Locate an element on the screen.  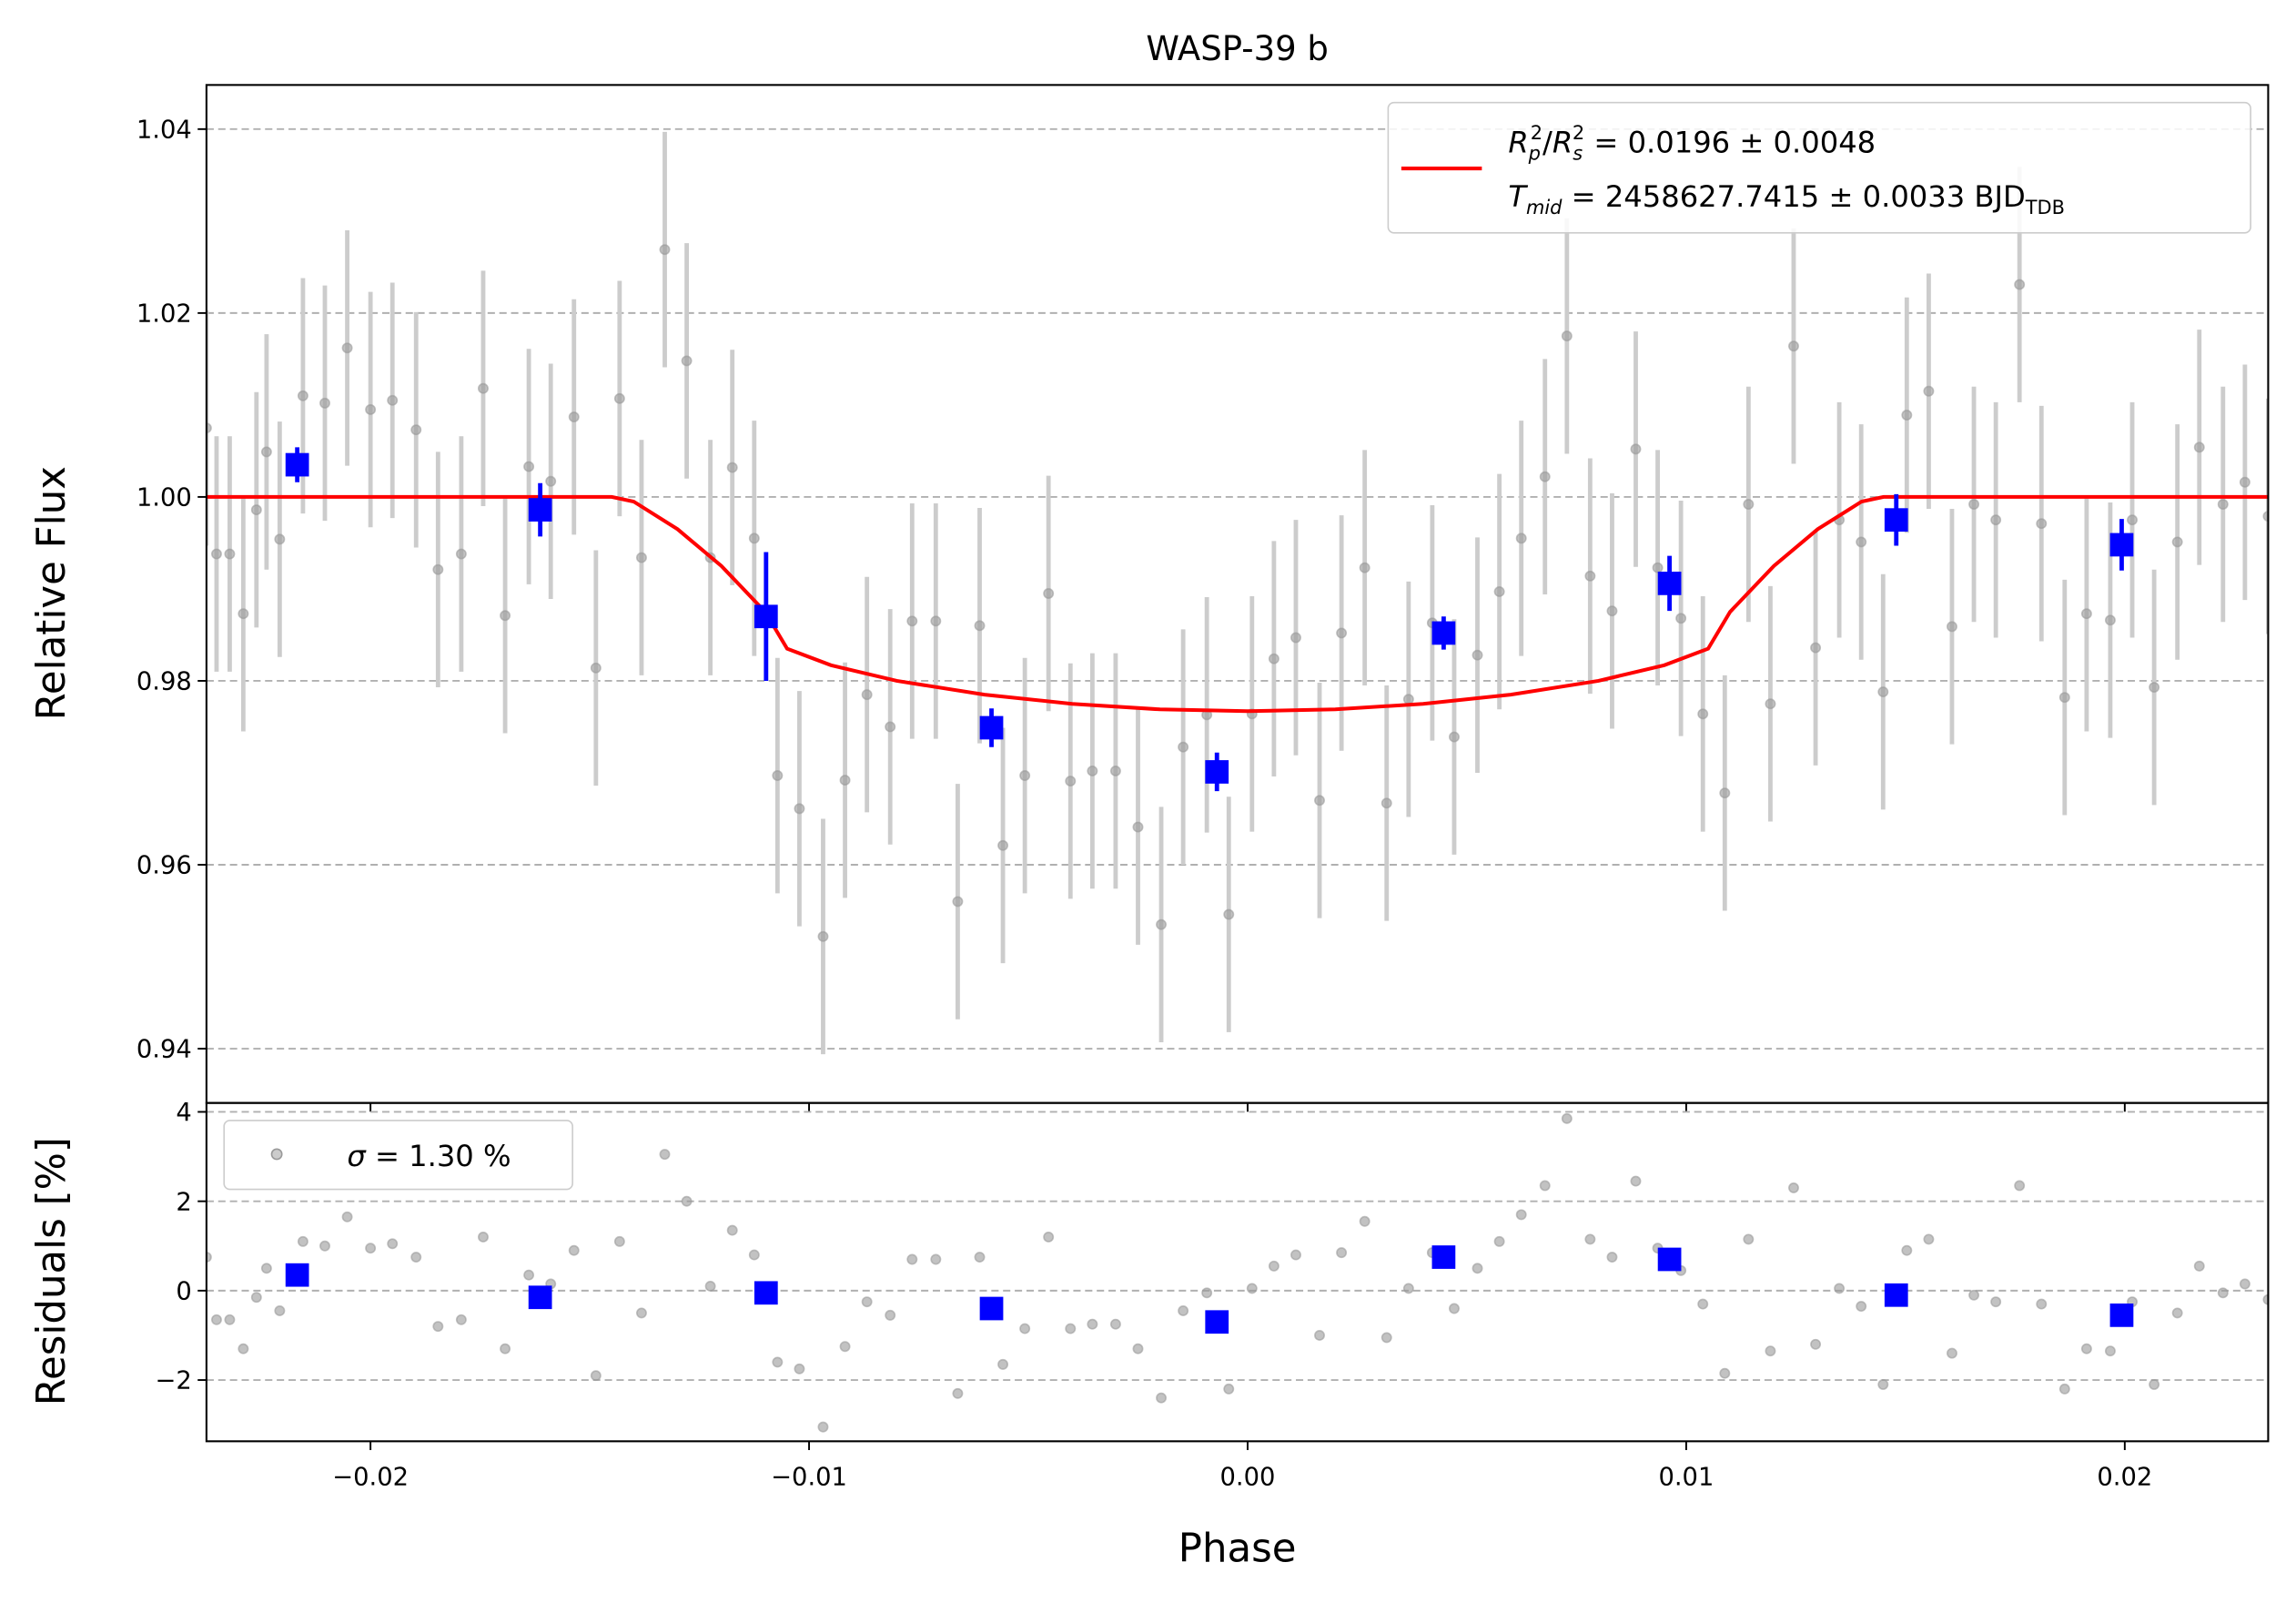
x-tick-label: −0.01 is located at coordinates (809, 1478).